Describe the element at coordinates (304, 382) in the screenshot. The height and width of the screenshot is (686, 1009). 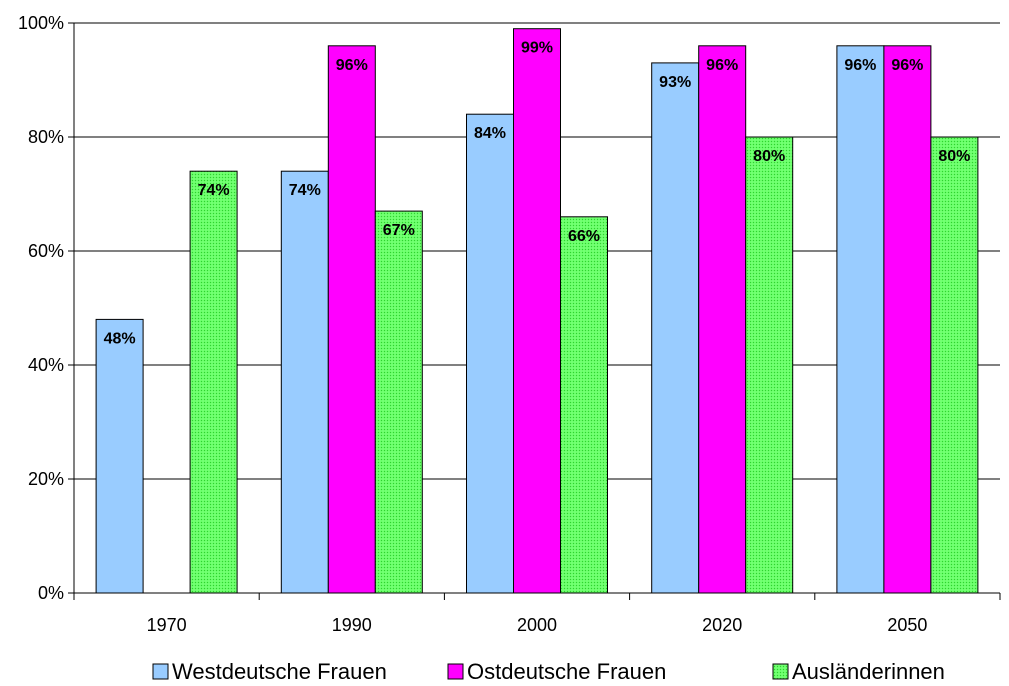
I see `bar-westdeutsche-frauen-1990` at that location.